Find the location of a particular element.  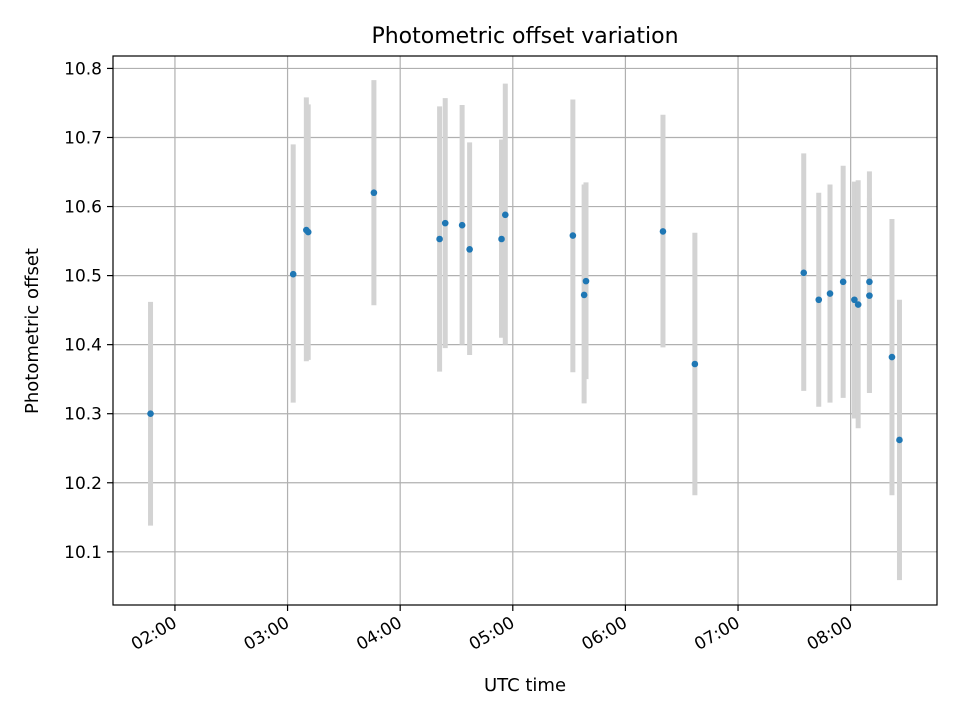

y-tick-label: 10.2 is located at coordinates (83, 484).